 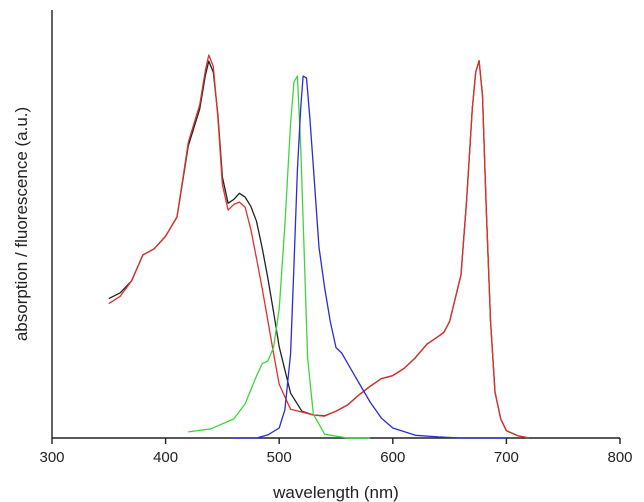 What do you see at coordinates (506, 457) in the screenshot?
I see `x-tick-label: 700` at bounding box center [506, 457].